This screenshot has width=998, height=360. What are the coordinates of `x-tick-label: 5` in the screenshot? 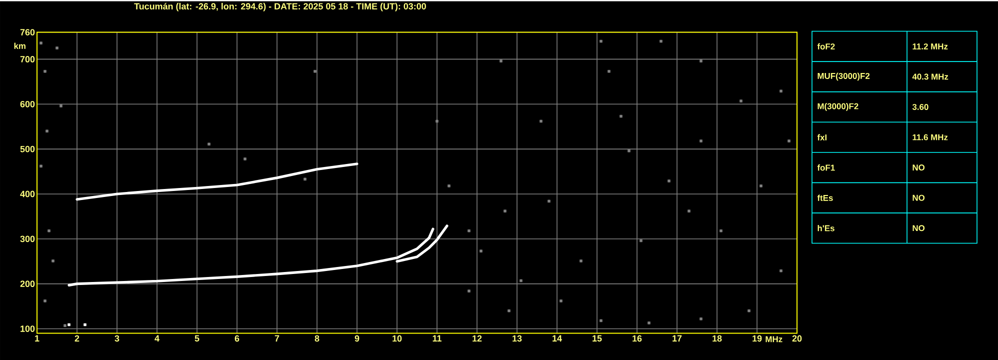 It's located at (197, 338).